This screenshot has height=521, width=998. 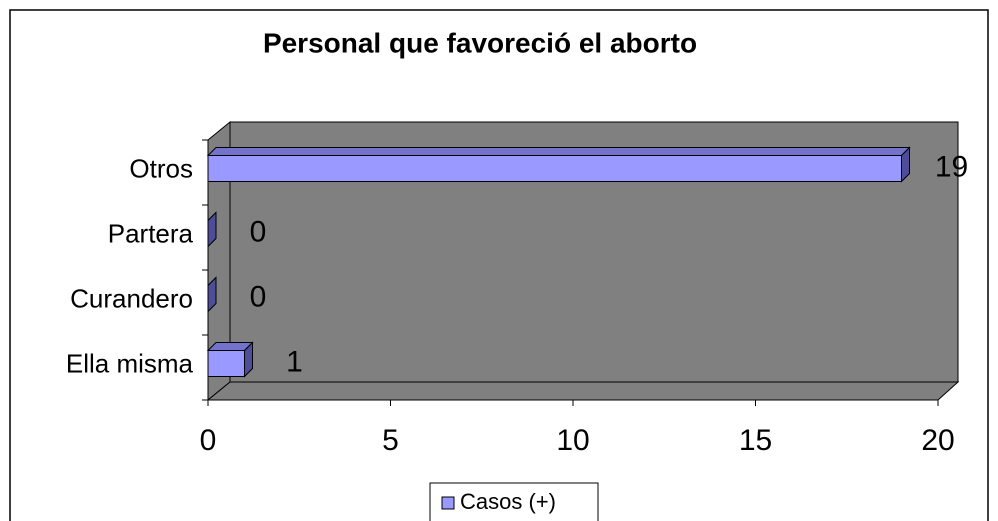 What do you see at coordinates (131, 298) in the screenshot?
I see `y-tick-label: Curandero` at bounding box center [131, 298].